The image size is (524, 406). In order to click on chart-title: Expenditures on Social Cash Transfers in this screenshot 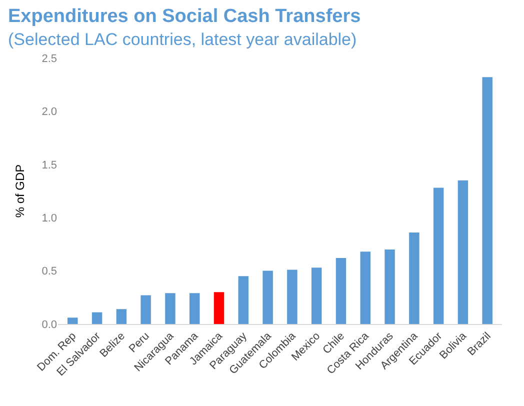, I will do `click(184, 16)`.